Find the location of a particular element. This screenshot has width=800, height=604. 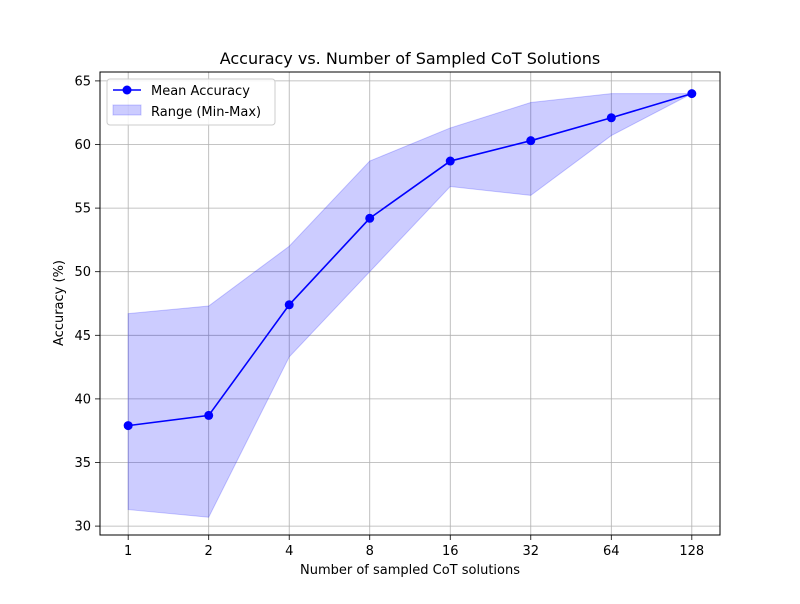

y-tick-label: 60 is located at coordinates (82, 145).